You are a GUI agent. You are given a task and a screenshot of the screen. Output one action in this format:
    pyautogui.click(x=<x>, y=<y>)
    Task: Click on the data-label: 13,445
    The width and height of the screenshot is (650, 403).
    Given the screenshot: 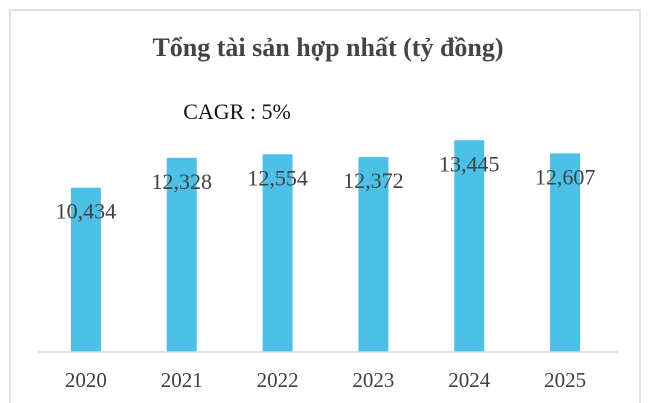 What is the action you would take?
    pyautogui.click(x=469, y=163)
    